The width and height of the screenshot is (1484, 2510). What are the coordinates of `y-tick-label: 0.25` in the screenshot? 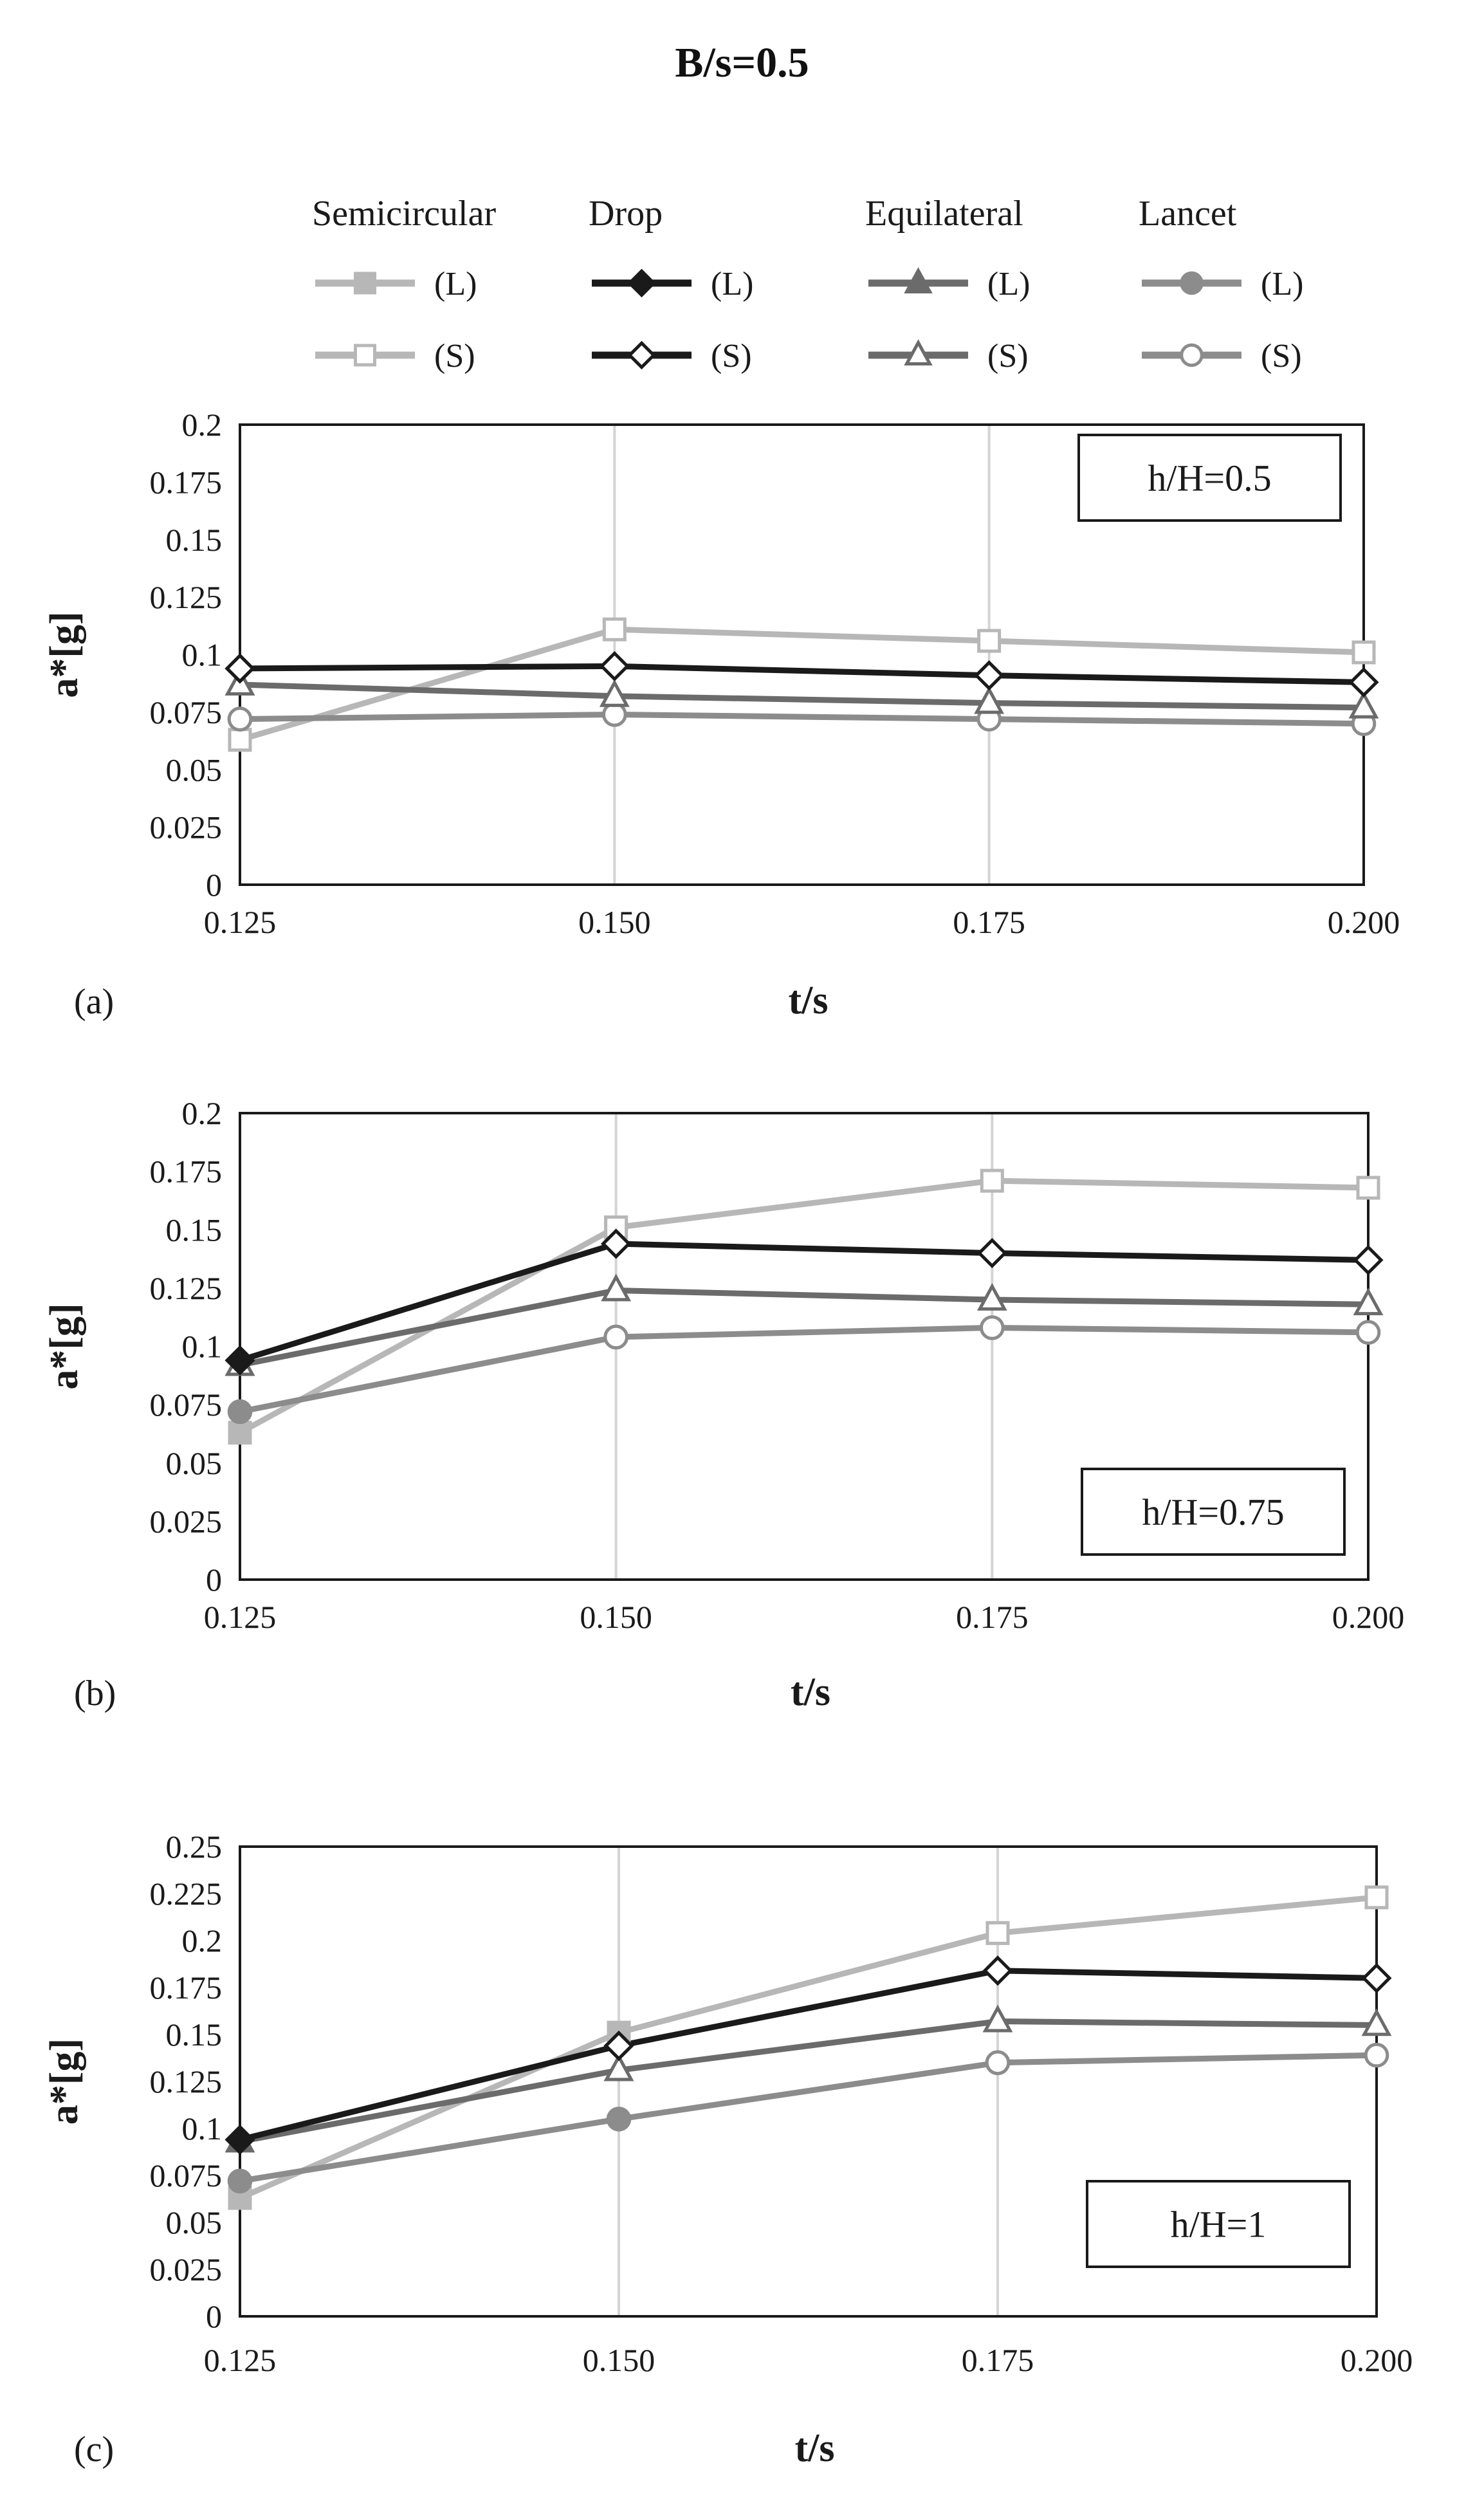 It's located at (195, 1847).